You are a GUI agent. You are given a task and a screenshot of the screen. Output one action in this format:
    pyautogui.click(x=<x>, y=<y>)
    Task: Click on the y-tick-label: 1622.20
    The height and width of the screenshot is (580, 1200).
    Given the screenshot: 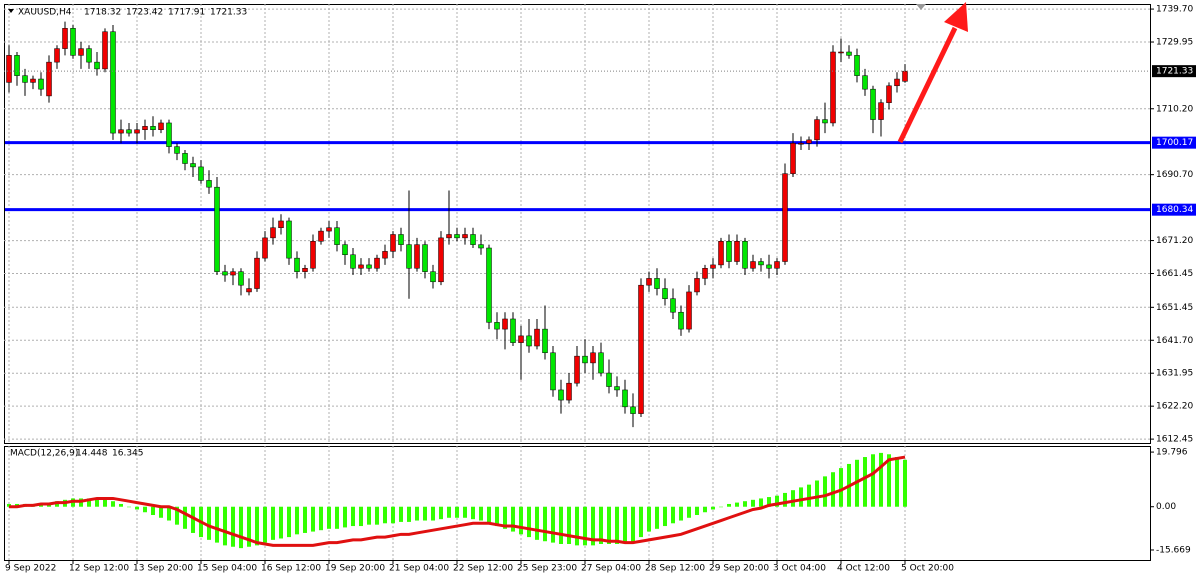 What is the action you would take?
    pyautogui.click(x=1174, y=407)
    